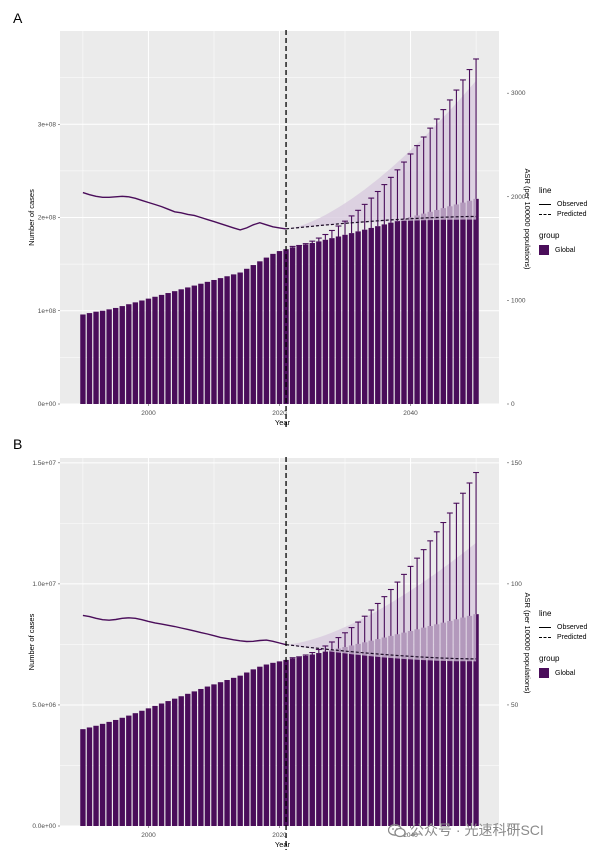  What do you see at coordinates (266, 330) in the screenshot?
I see `bar-2018` at bounding box center [266, 330].